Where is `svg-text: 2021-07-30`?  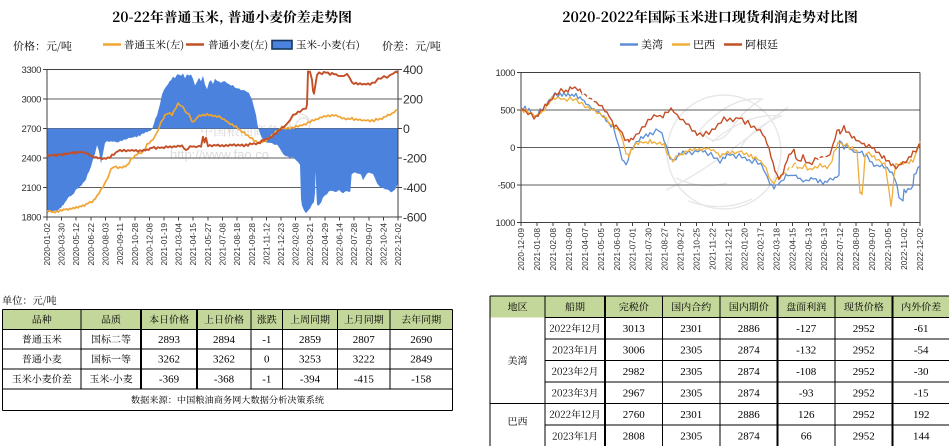 svg-text: 2021-07-30 is located at coordinates (649, 249).